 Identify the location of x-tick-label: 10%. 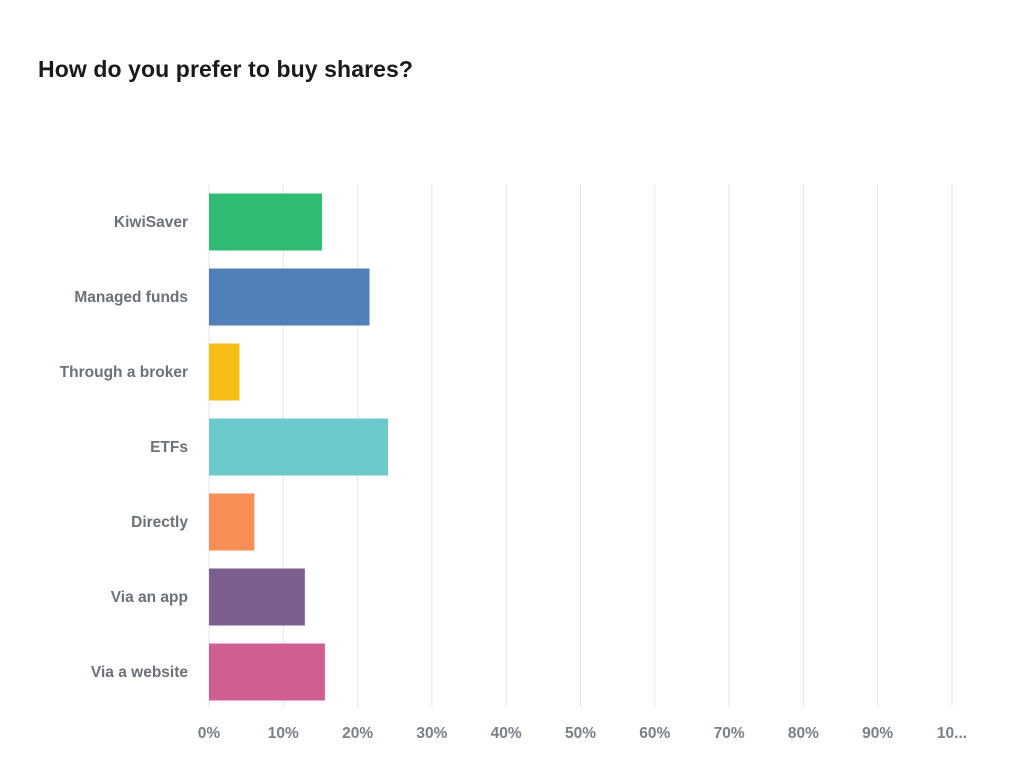
(283, 733).